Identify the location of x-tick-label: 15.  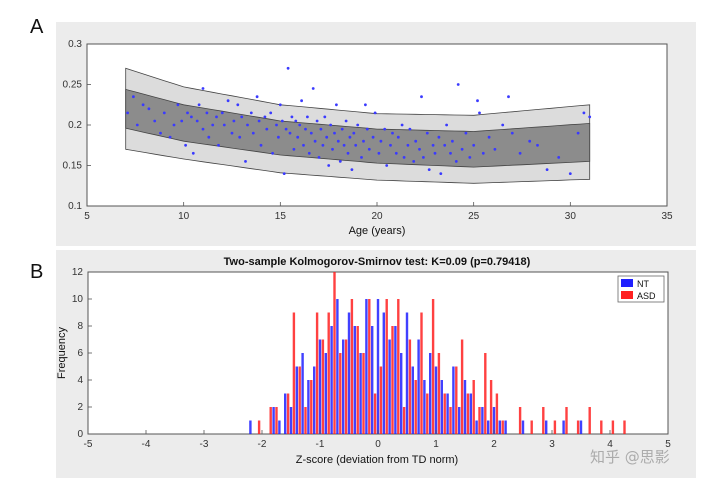
(281, 216).